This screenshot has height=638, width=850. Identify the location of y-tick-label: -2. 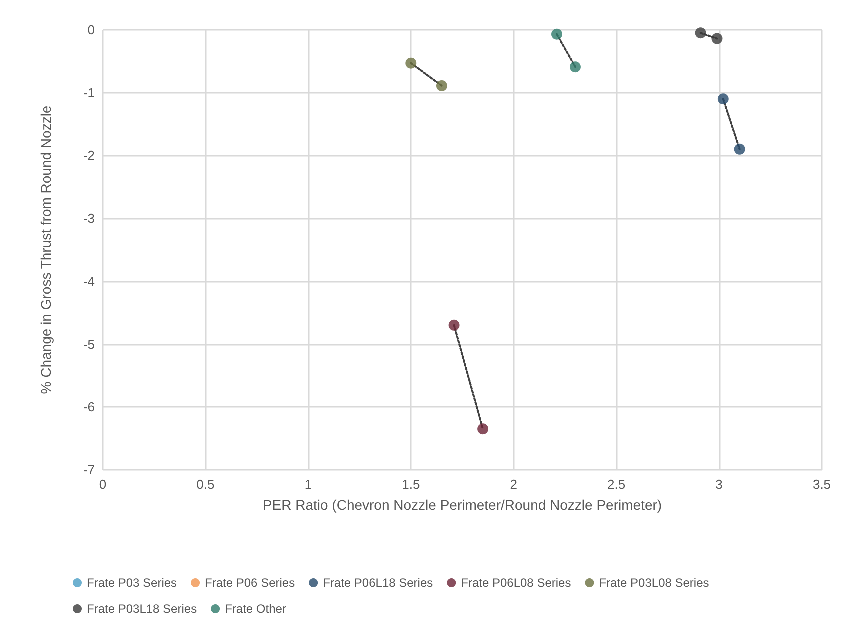
(89, 156).